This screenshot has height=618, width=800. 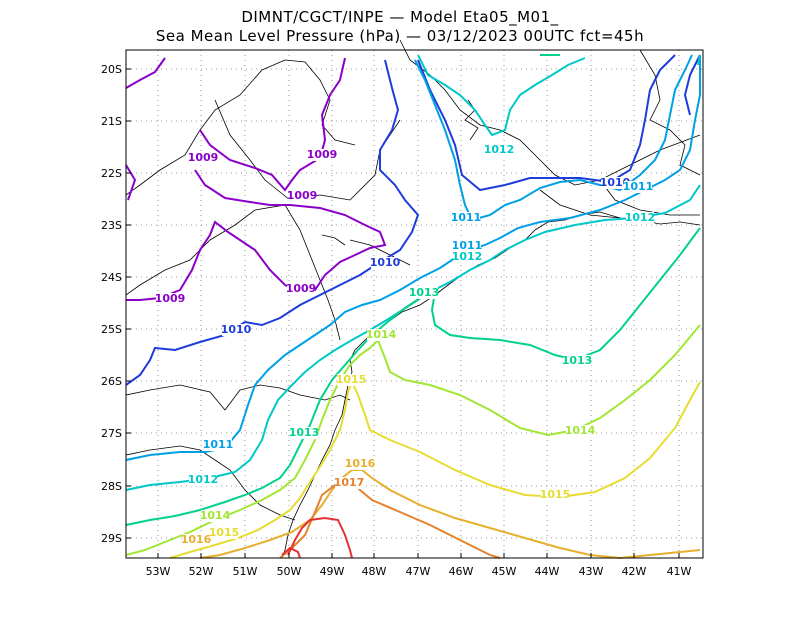 What do you see at coordinates (111, 433) in the screenshot?
I see `lat-tick-label: 27S` at bounding box center [111, 433].